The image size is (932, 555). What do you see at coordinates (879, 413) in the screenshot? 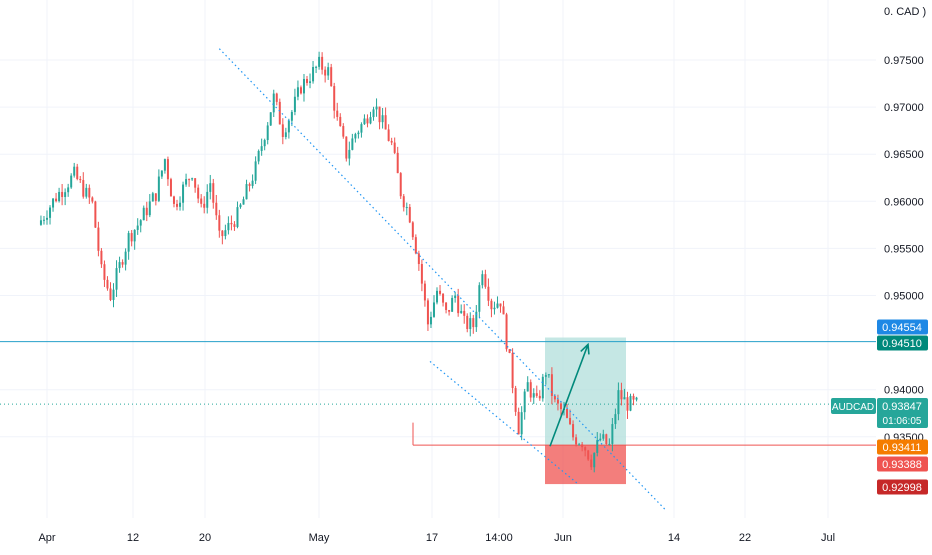
I see `symbol-price-tag: AUDCAD 0.93847 01:06:05` at bounding box center [879, 413].